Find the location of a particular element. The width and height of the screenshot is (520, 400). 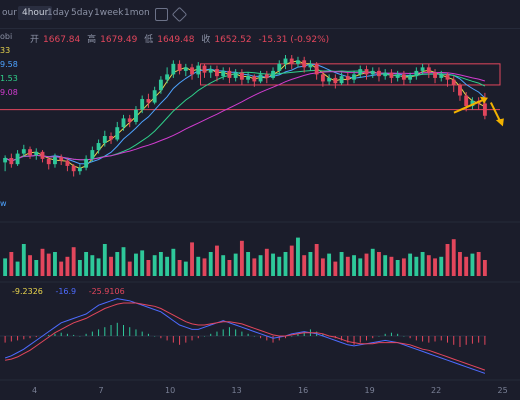

close-label: 收 is located at coordinates (206, 40).